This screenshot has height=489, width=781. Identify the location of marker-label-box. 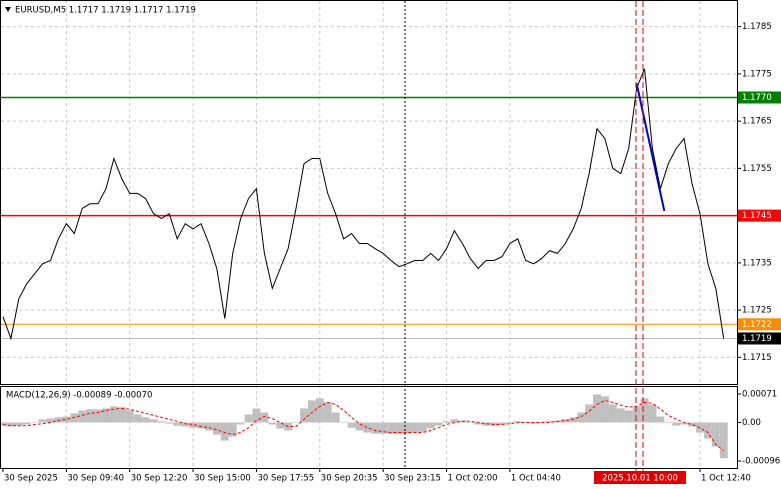
(640, 477).